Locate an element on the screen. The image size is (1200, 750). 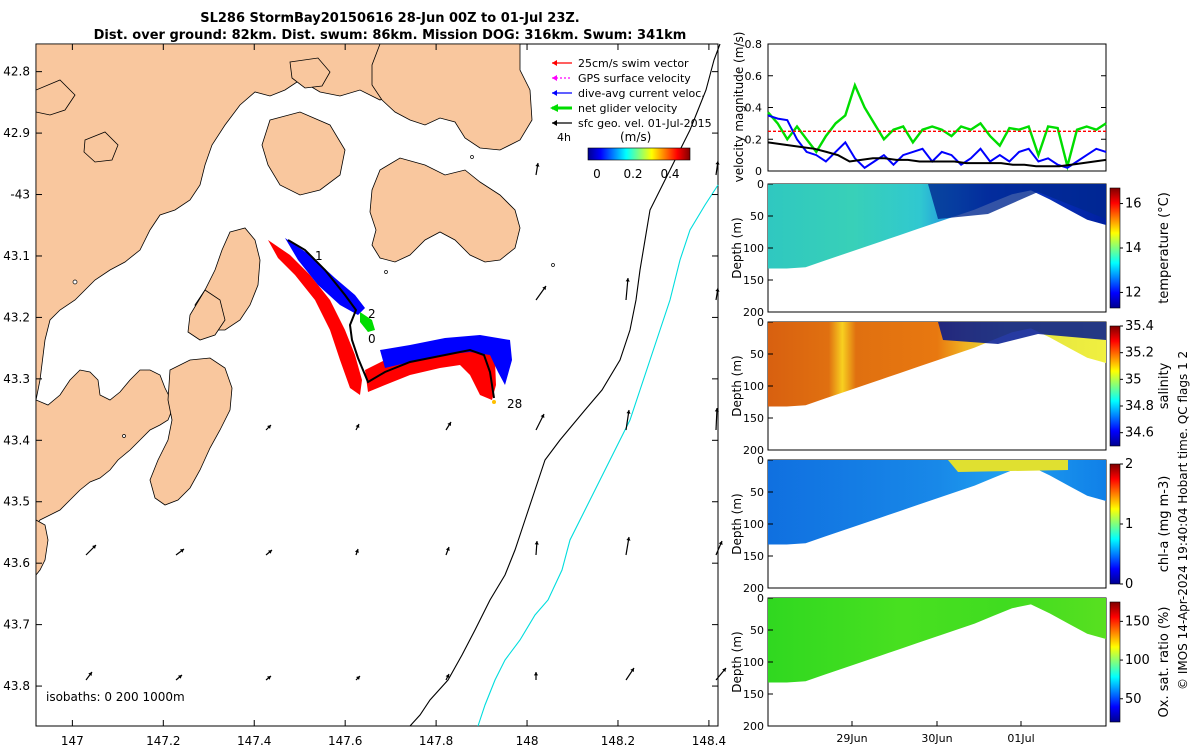
map-ytick-label: 43.3 is located at coordinates (16, 379).